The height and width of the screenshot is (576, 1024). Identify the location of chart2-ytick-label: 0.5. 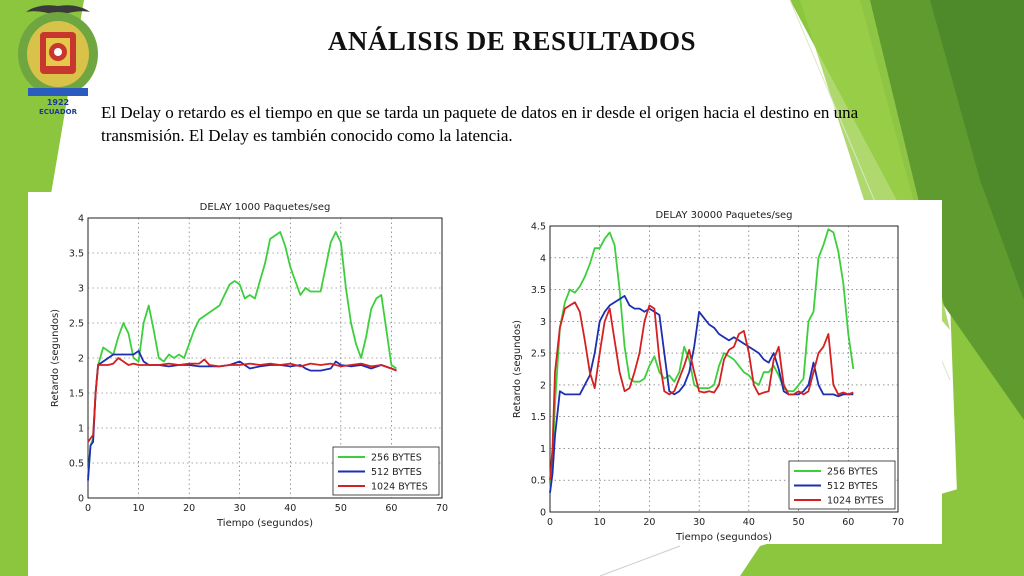
(538, 481).